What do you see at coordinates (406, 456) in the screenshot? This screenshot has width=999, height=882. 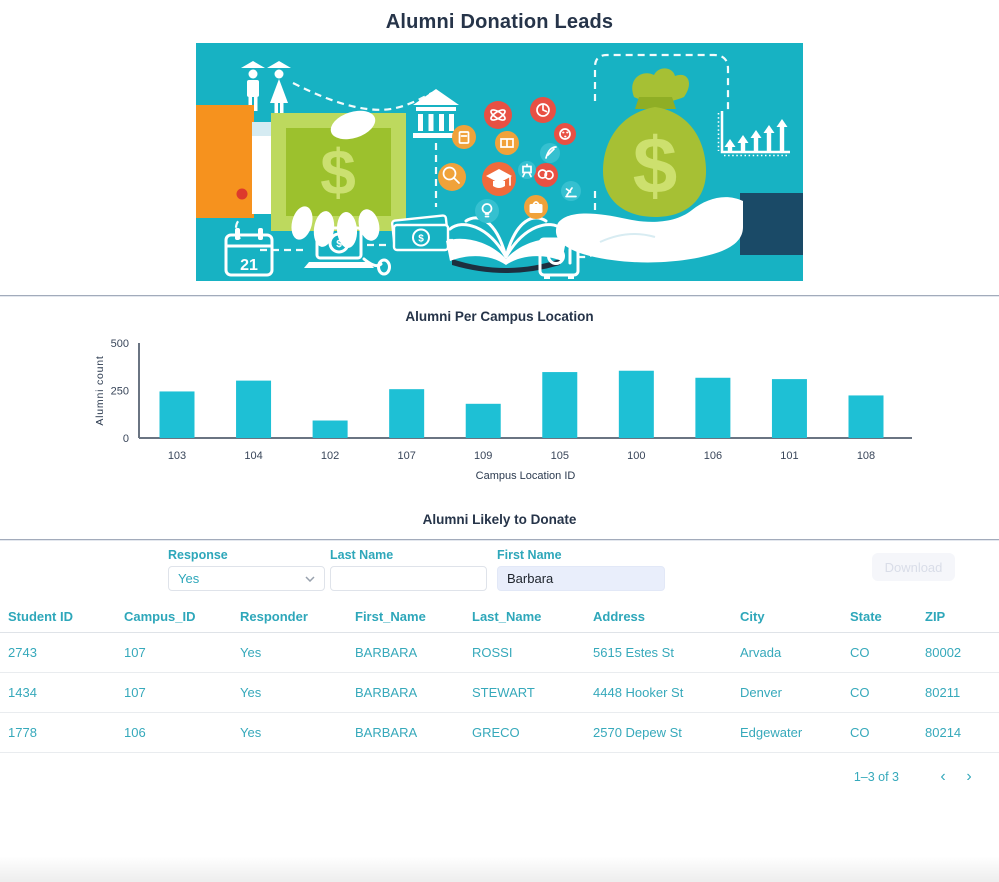 I see `x-tick-label: 107` at bounding box center [406, 456].